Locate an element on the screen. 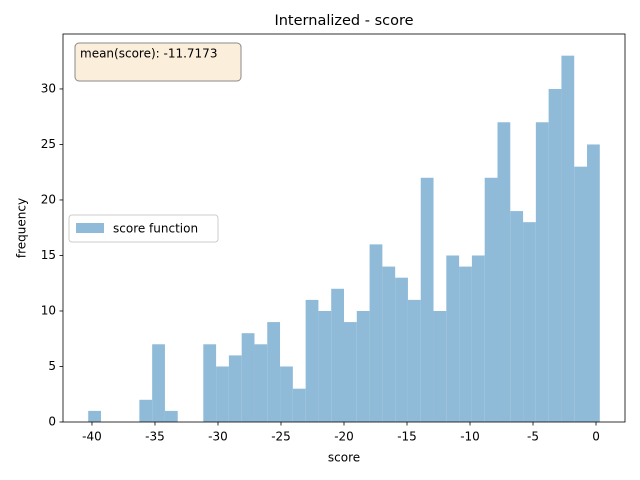 The height and width of the screenshot is (480, 640). legend-box is located at coordinates (143, 228).